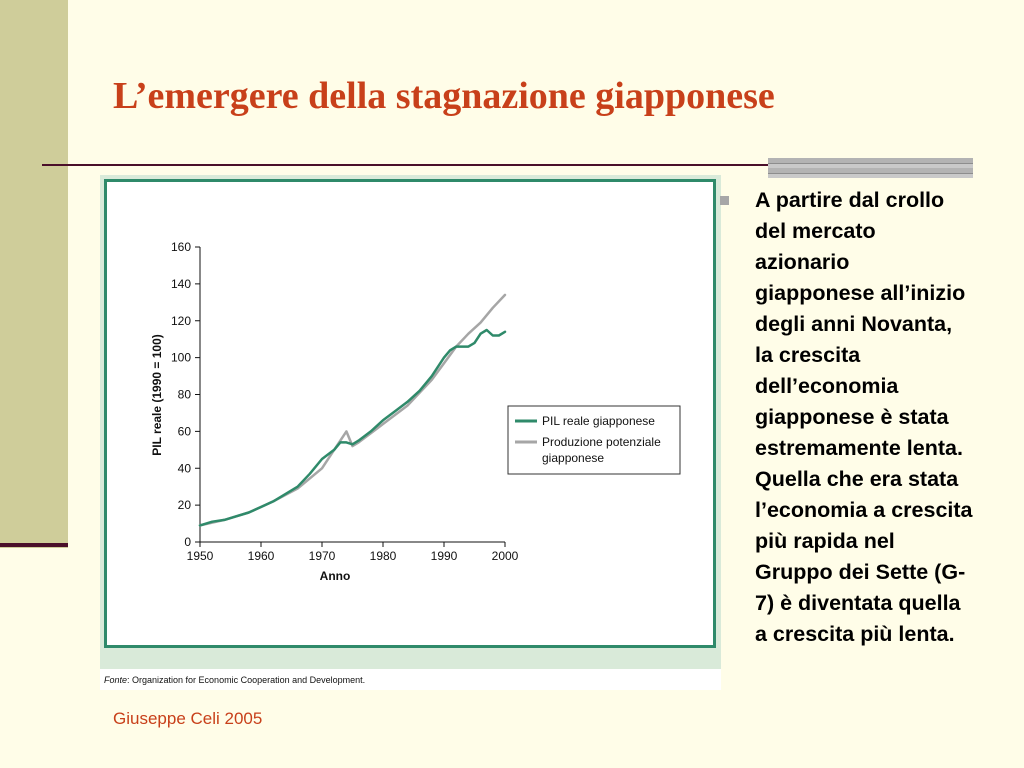 The height and width of the screenshot is (768, 1024). I want to click on y-axis-label: PIL reale (1990 = 100), so click(157, 395).